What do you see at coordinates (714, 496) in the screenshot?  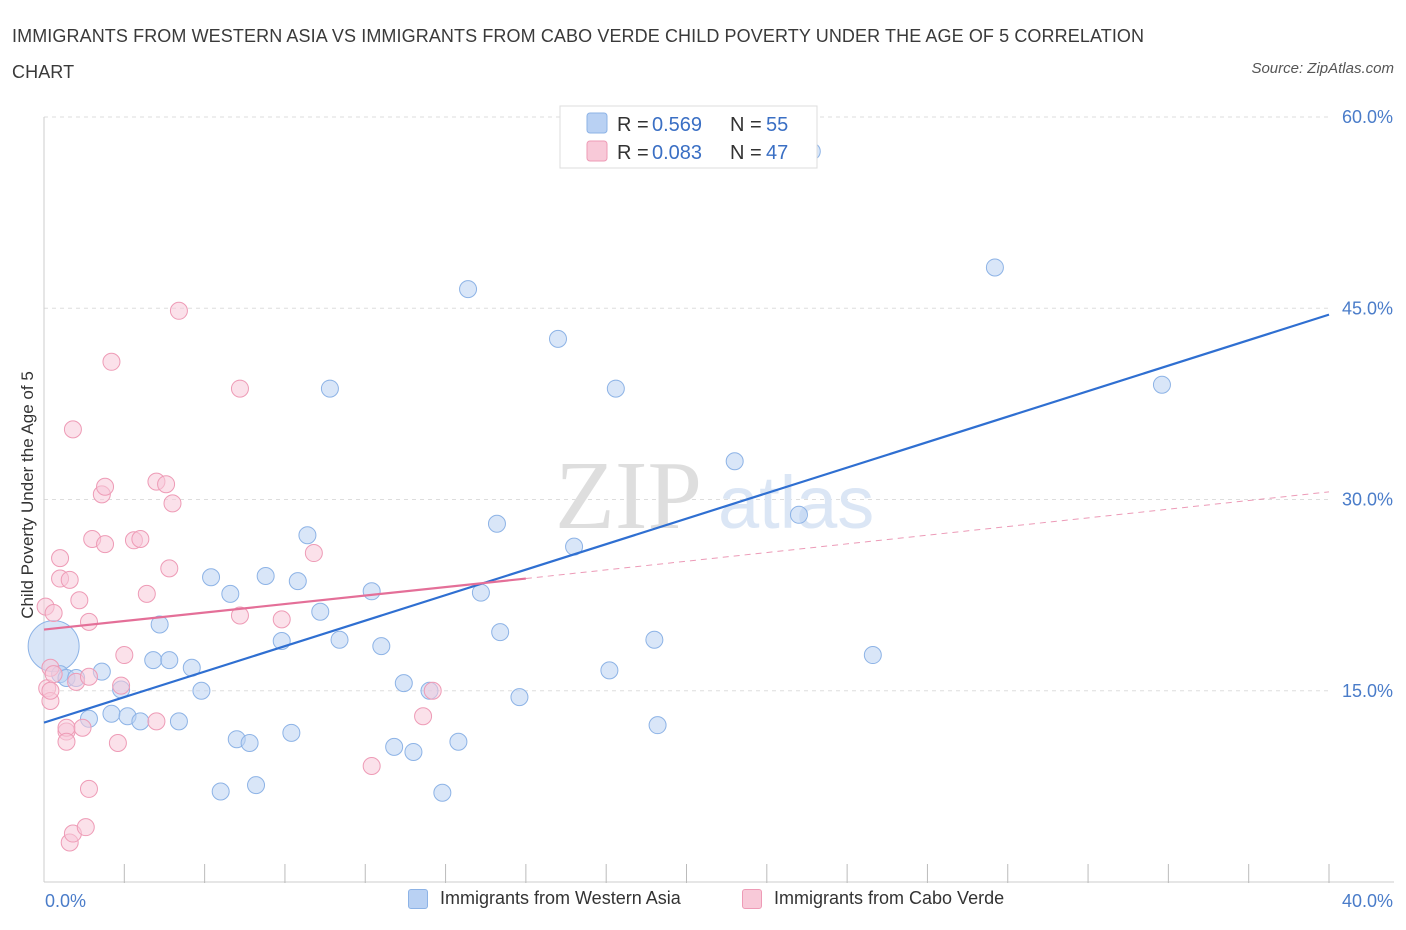 I see `watermark: ZIP atlas` at bounding box center [714, 496].